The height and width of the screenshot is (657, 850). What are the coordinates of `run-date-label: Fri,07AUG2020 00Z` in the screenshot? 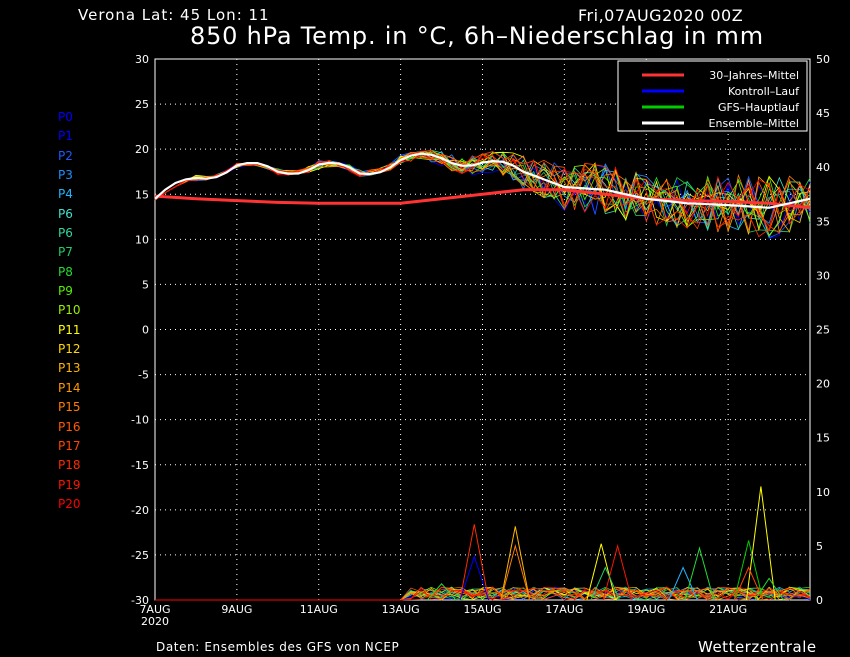 It's located at (661, 15).